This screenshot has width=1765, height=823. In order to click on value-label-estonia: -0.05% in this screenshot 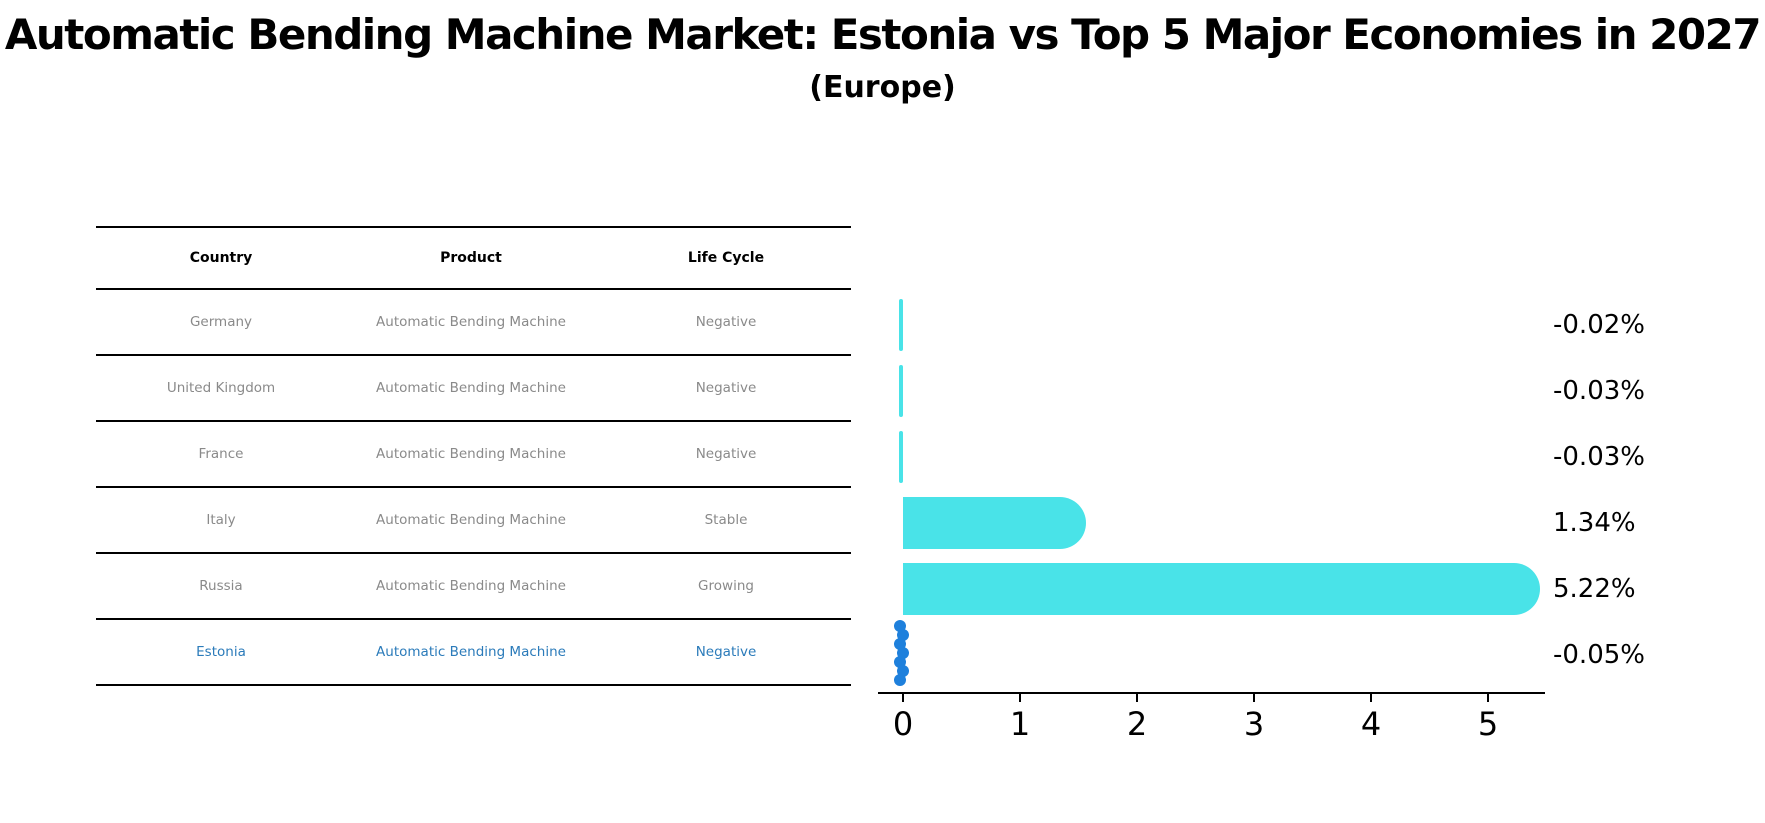, I will do `click(1599, 655)`.